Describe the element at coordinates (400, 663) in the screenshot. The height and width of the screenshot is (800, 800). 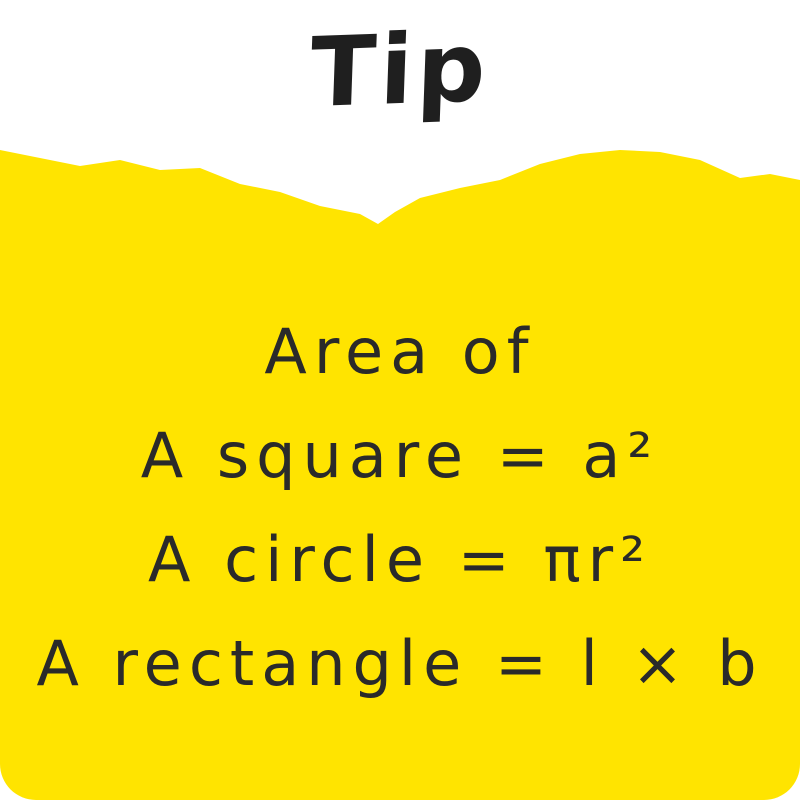
I see `formula-rectangle: A rectangle = l × b` at that location.